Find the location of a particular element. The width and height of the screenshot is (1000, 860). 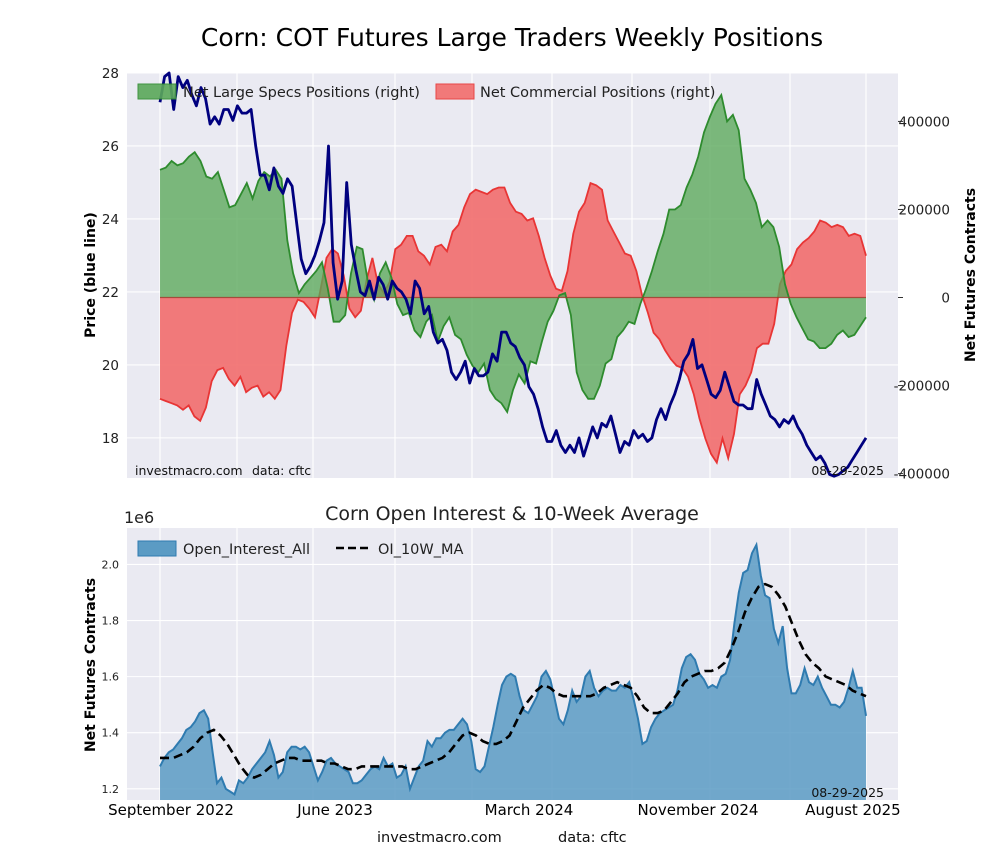

x-tick-label-1: June 2023 is located at coordinates (334, 810).